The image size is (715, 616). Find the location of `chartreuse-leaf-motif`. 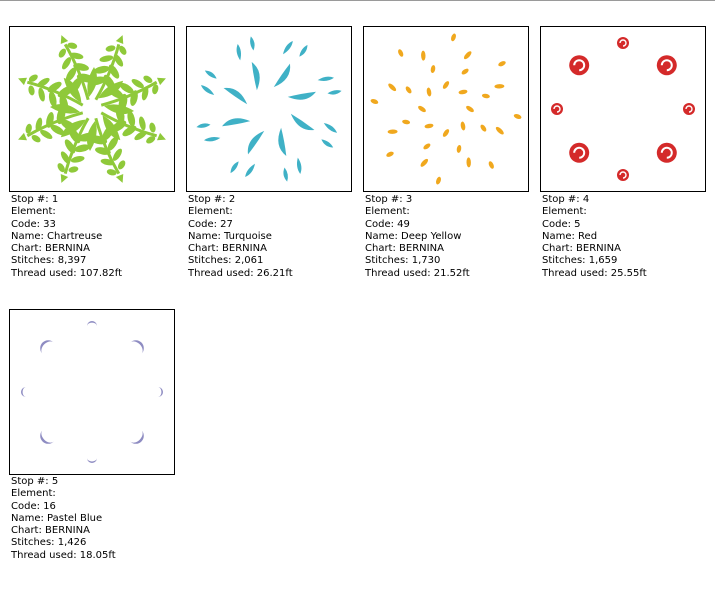

chartreuse-leaf-motif is located at coordinates (92, 109).